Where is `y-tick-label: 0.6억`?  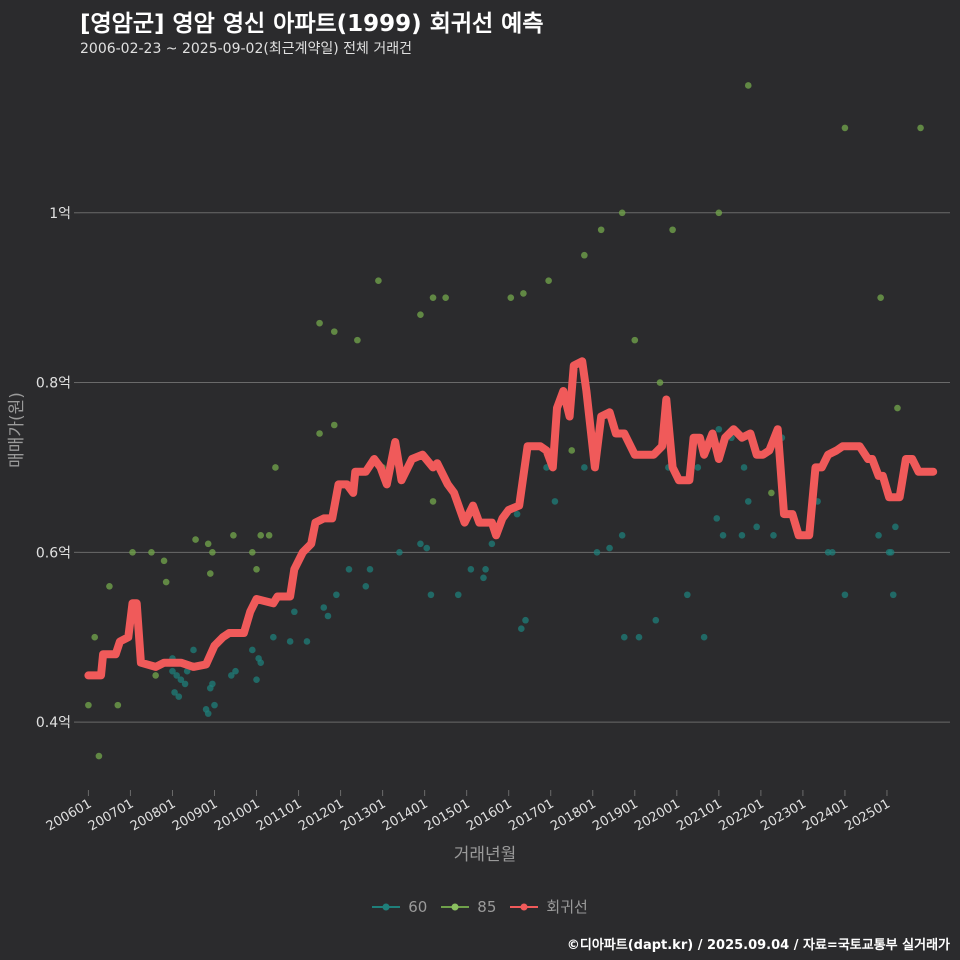
y-tick-label: 0.6억 is located at coordinates (53, 553).